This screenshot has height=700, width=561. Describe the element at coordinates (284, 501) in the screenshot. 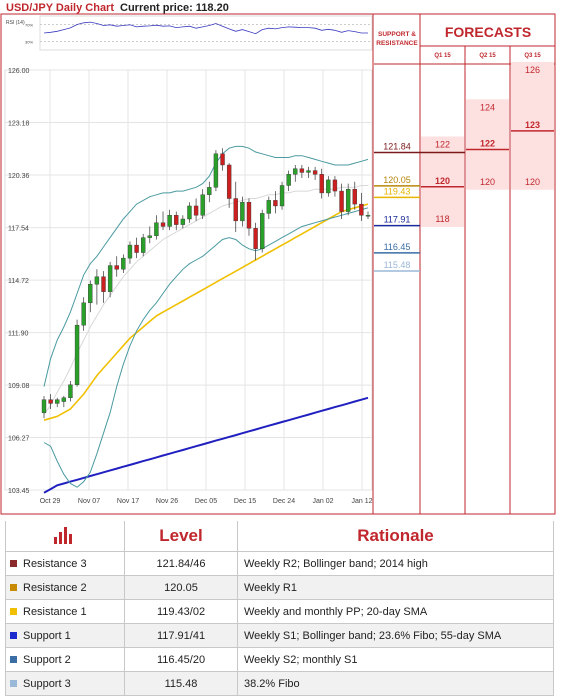

I see `x-tick-label: Dec 24` at that location.